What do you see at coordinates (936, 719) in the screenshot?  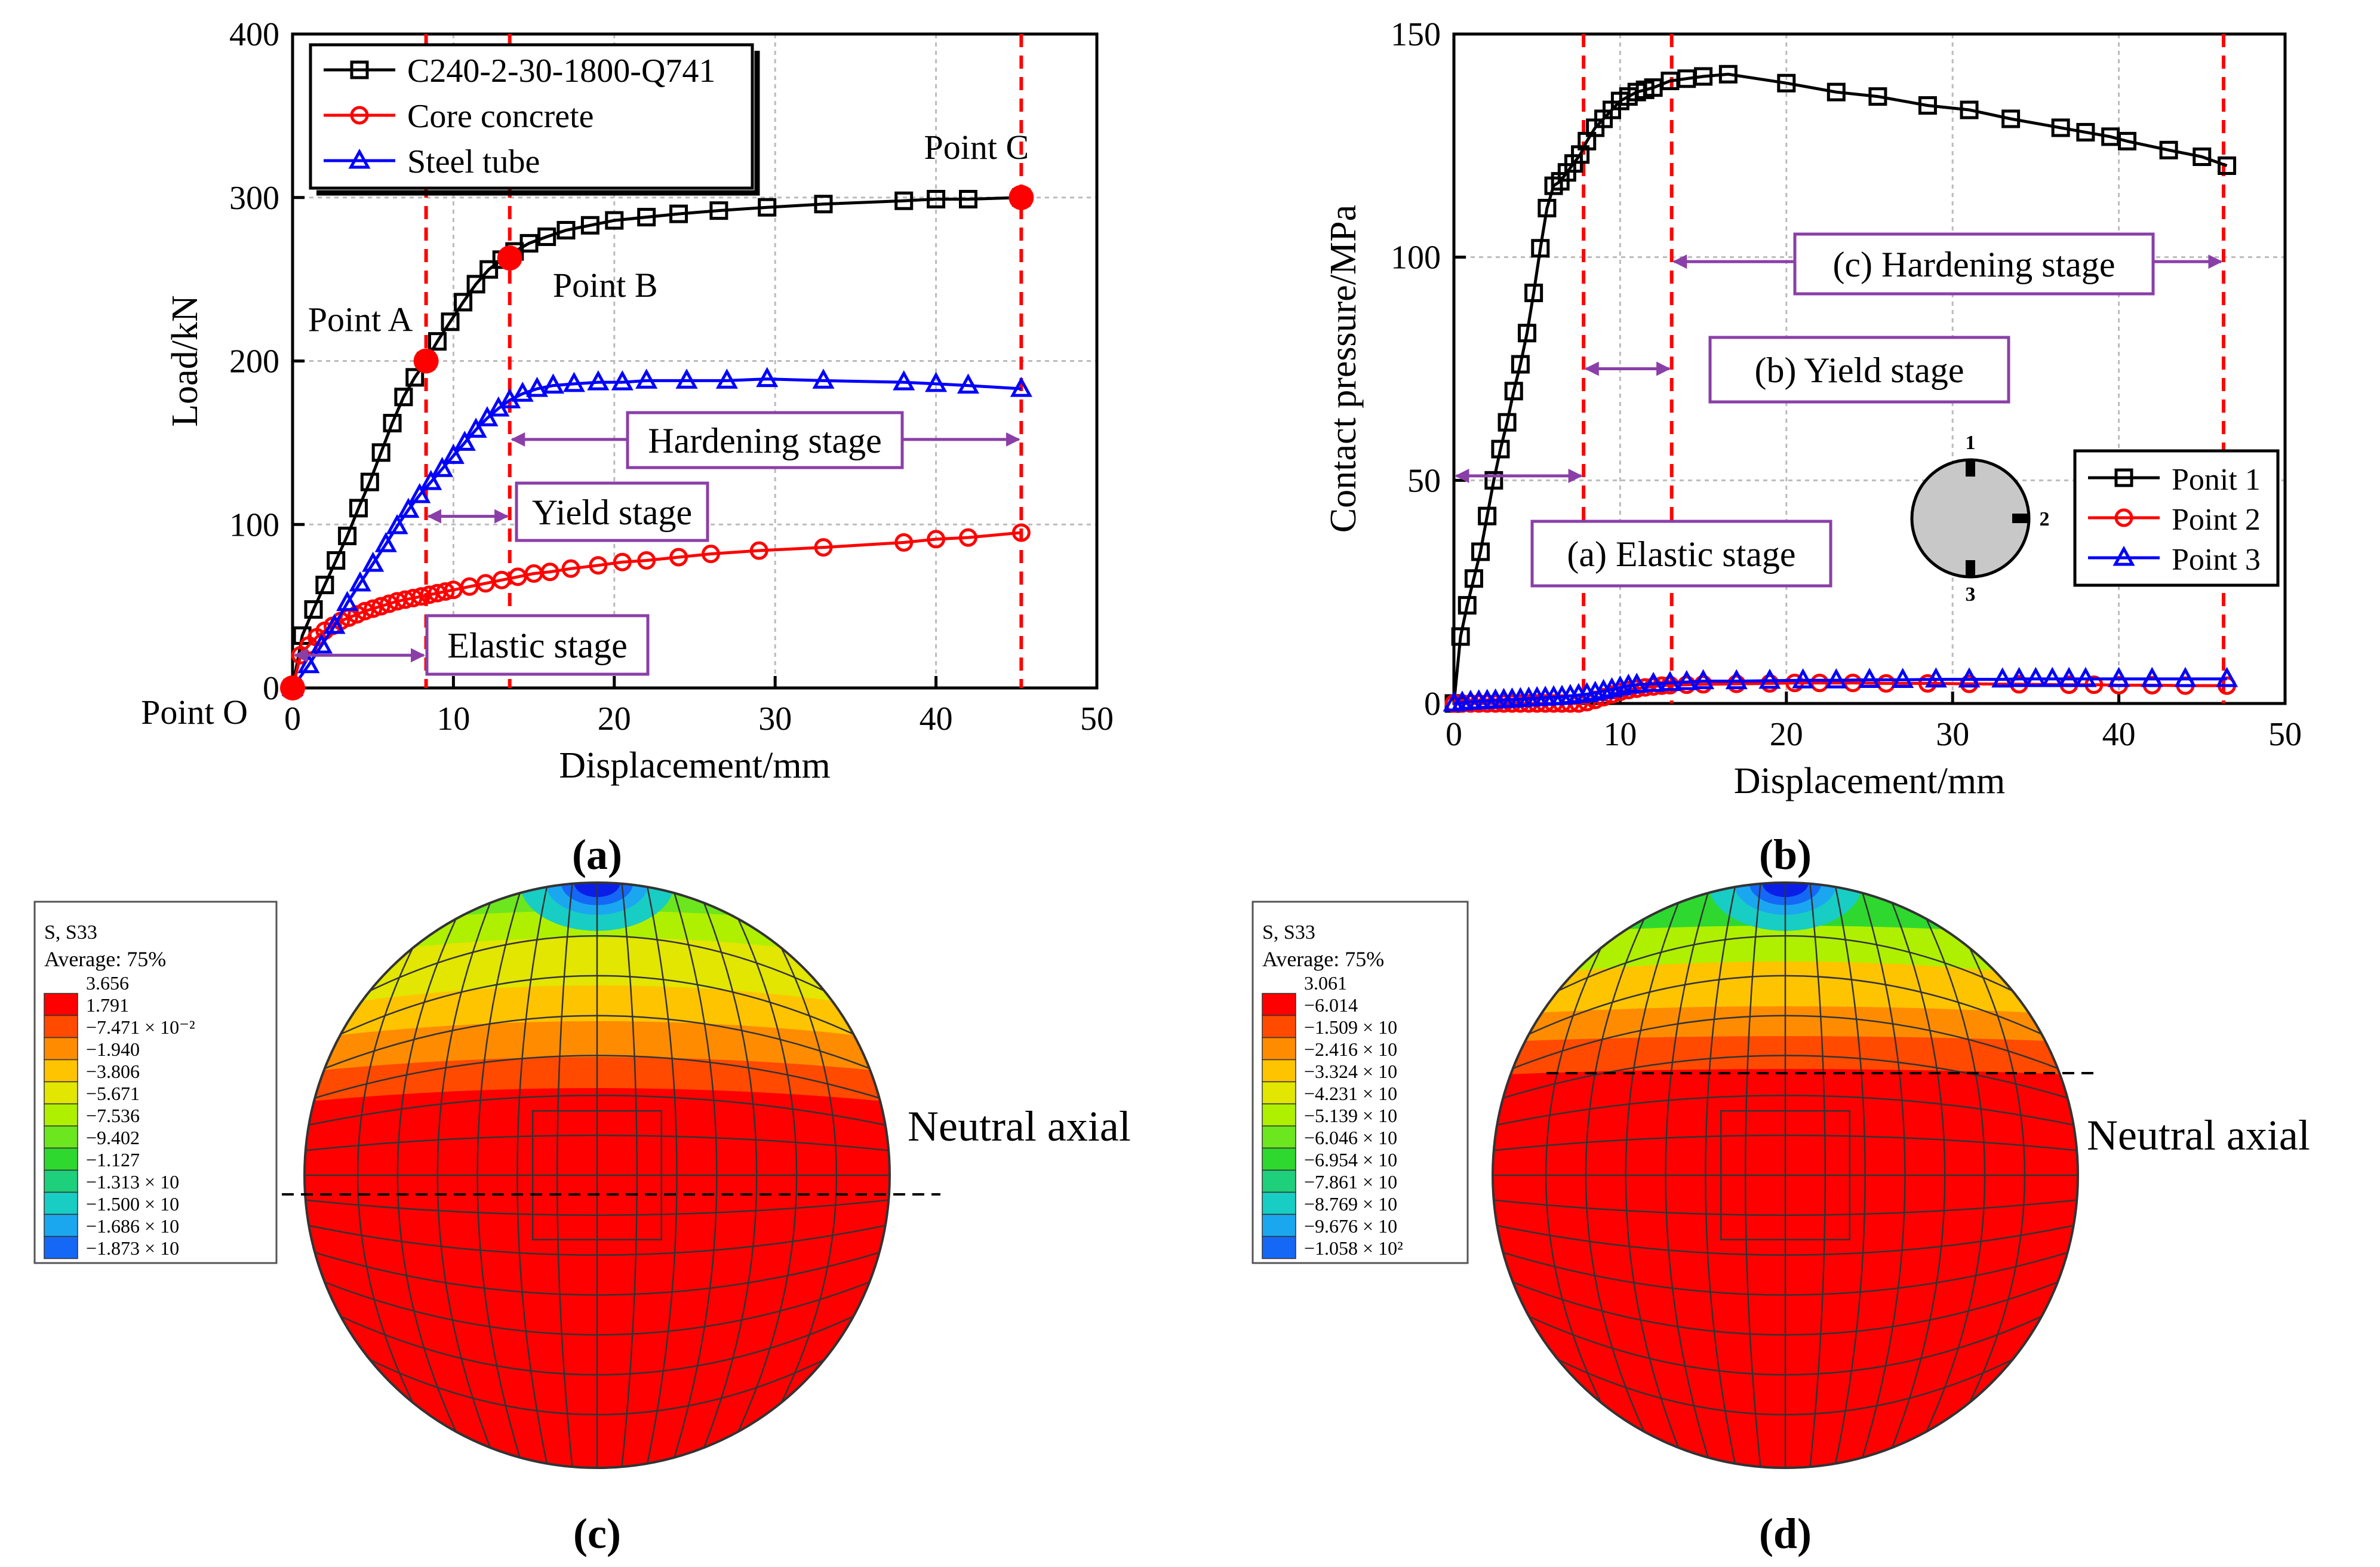 I see `x-tick-label: 40` at bounding box center [936, 719].